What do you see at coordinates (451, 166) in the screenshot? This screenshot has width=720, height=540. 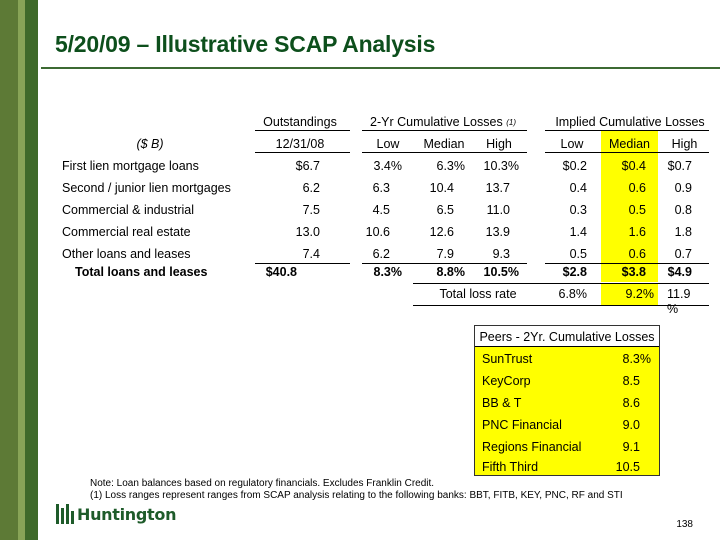 I see `row-median: 6.3%` at bounding box center [451, 166].